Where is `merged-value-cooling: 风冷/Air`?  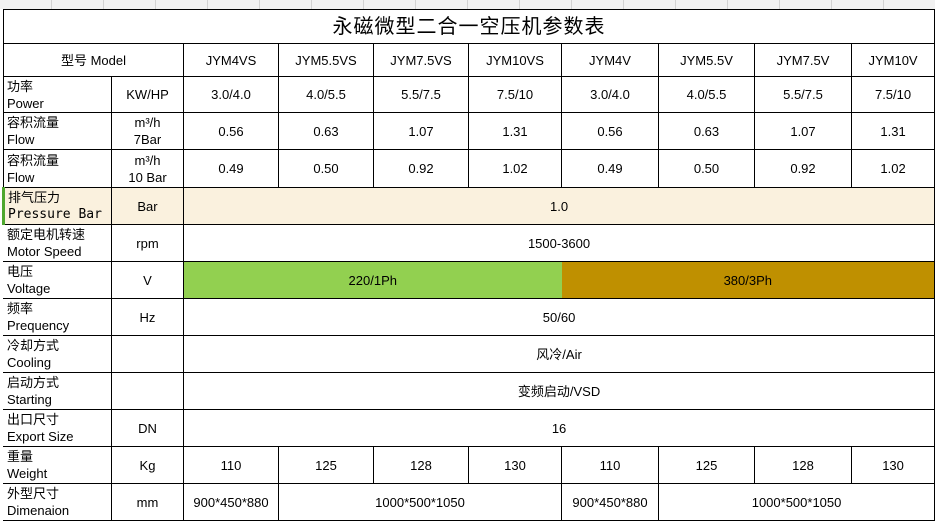
merged-value-cooling: 风冷/Air is located at coordinates (558, 354).